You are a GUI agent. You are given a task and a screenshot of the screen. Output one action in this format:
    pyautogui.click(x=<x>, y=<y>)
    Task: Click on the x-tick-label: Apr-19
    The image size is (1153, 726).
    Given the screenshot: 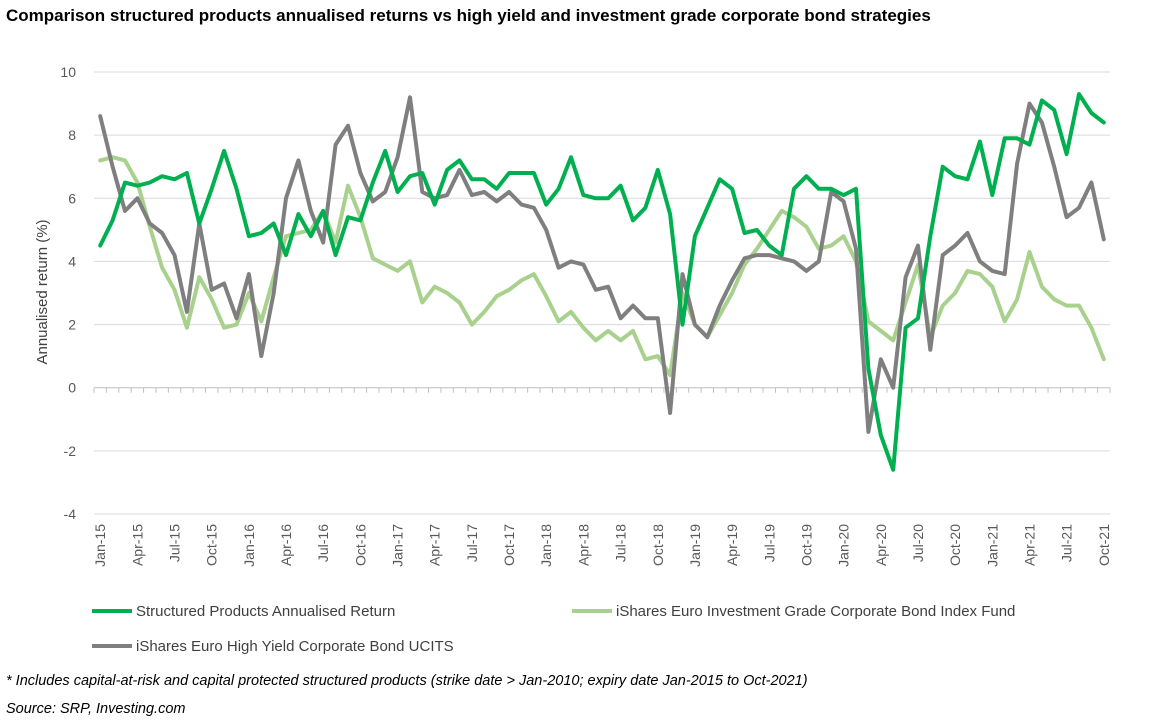 What is the action you would take?
    pyautogui.click(x=732, y=545)
    